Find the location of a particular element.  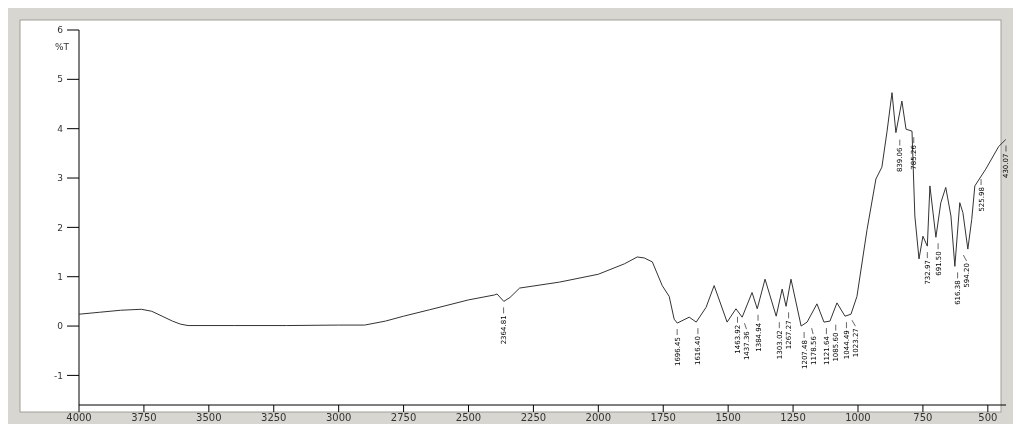

y-tick-label: 3 is located at coordinates (60, 178).